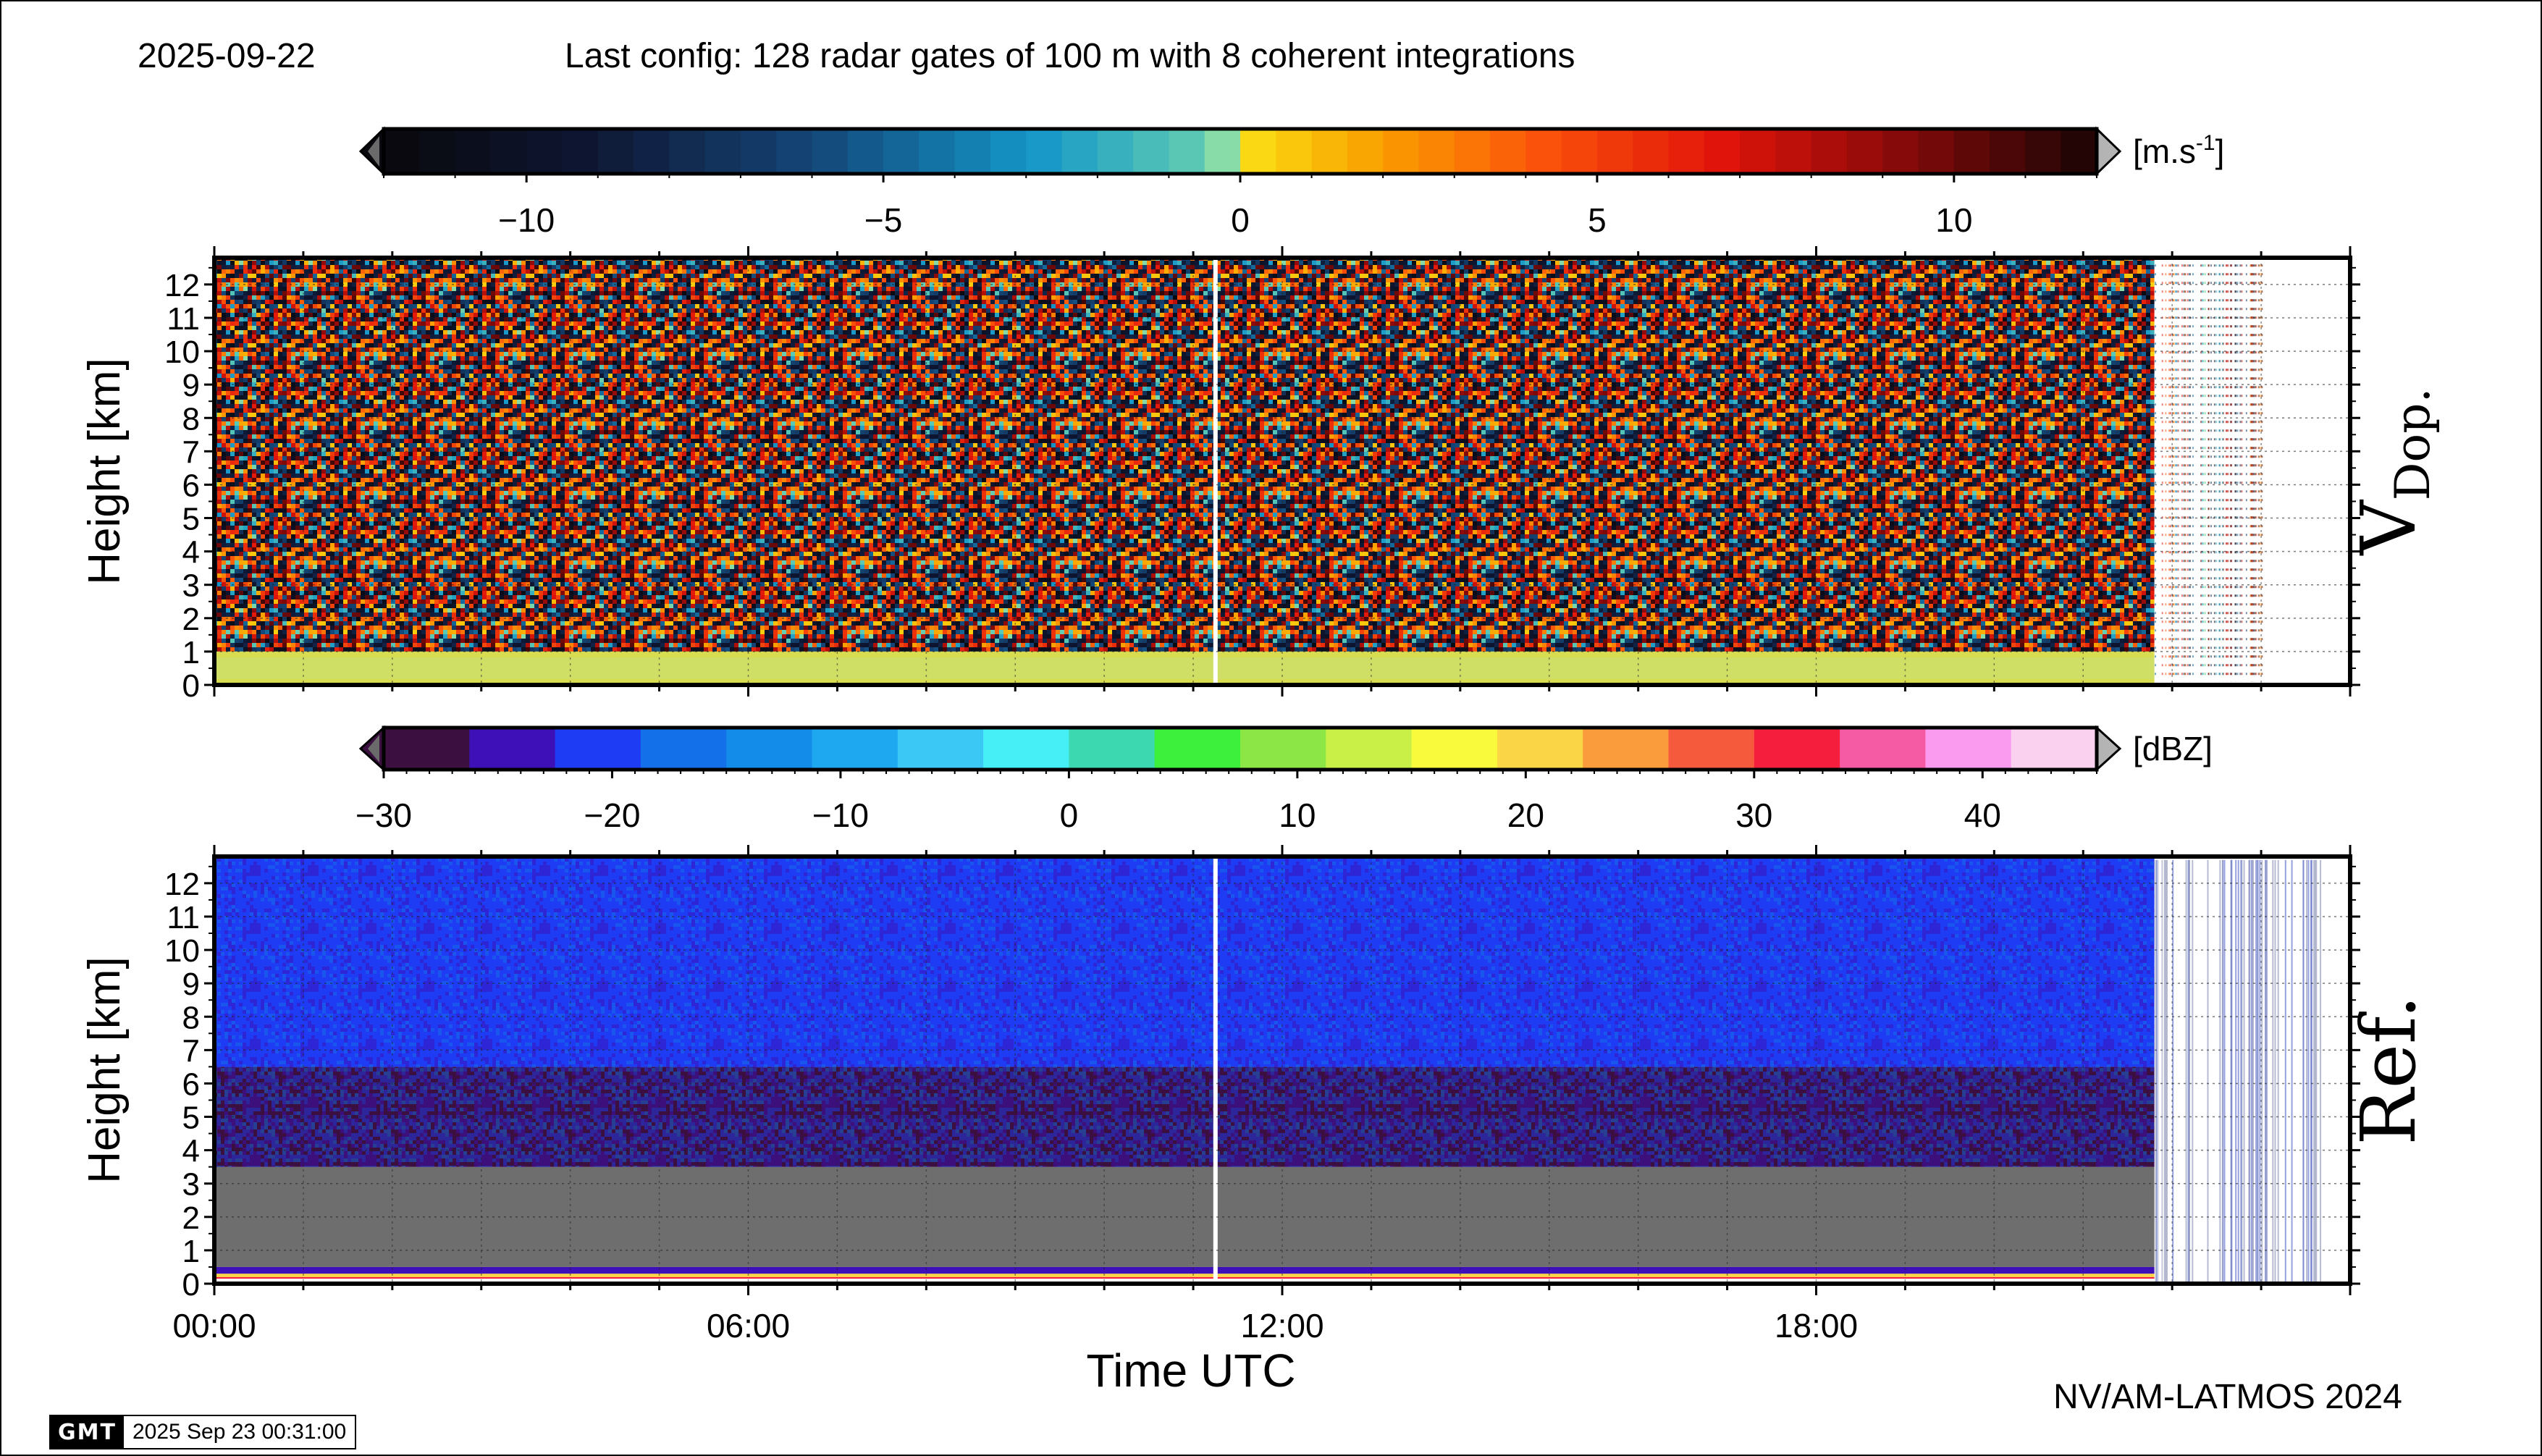  Describe the element at coordinates (191, 686) in the screenshot. I see `y-tick-label: 0` at that location.